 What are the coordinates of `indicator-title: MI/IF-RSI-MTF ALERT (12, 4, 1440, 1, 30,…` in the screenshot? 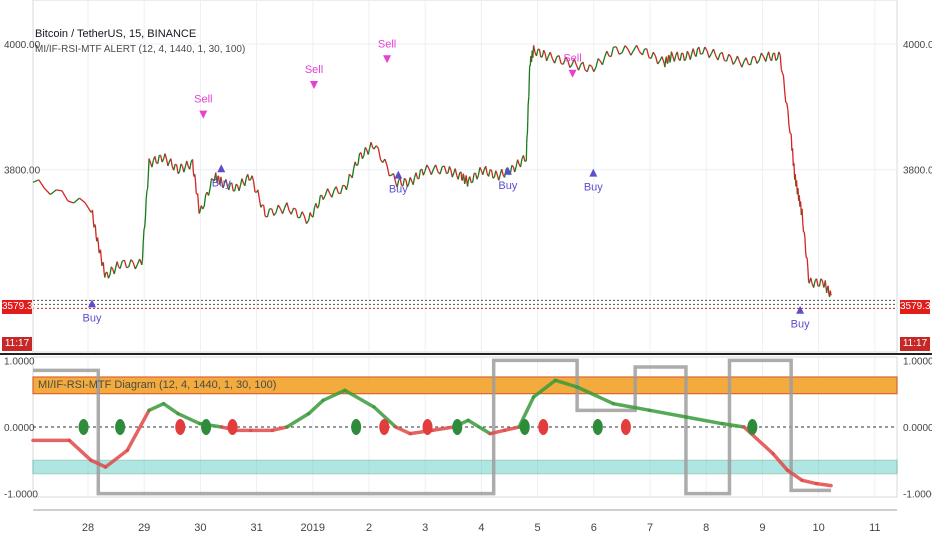 It's located at (140, 49).